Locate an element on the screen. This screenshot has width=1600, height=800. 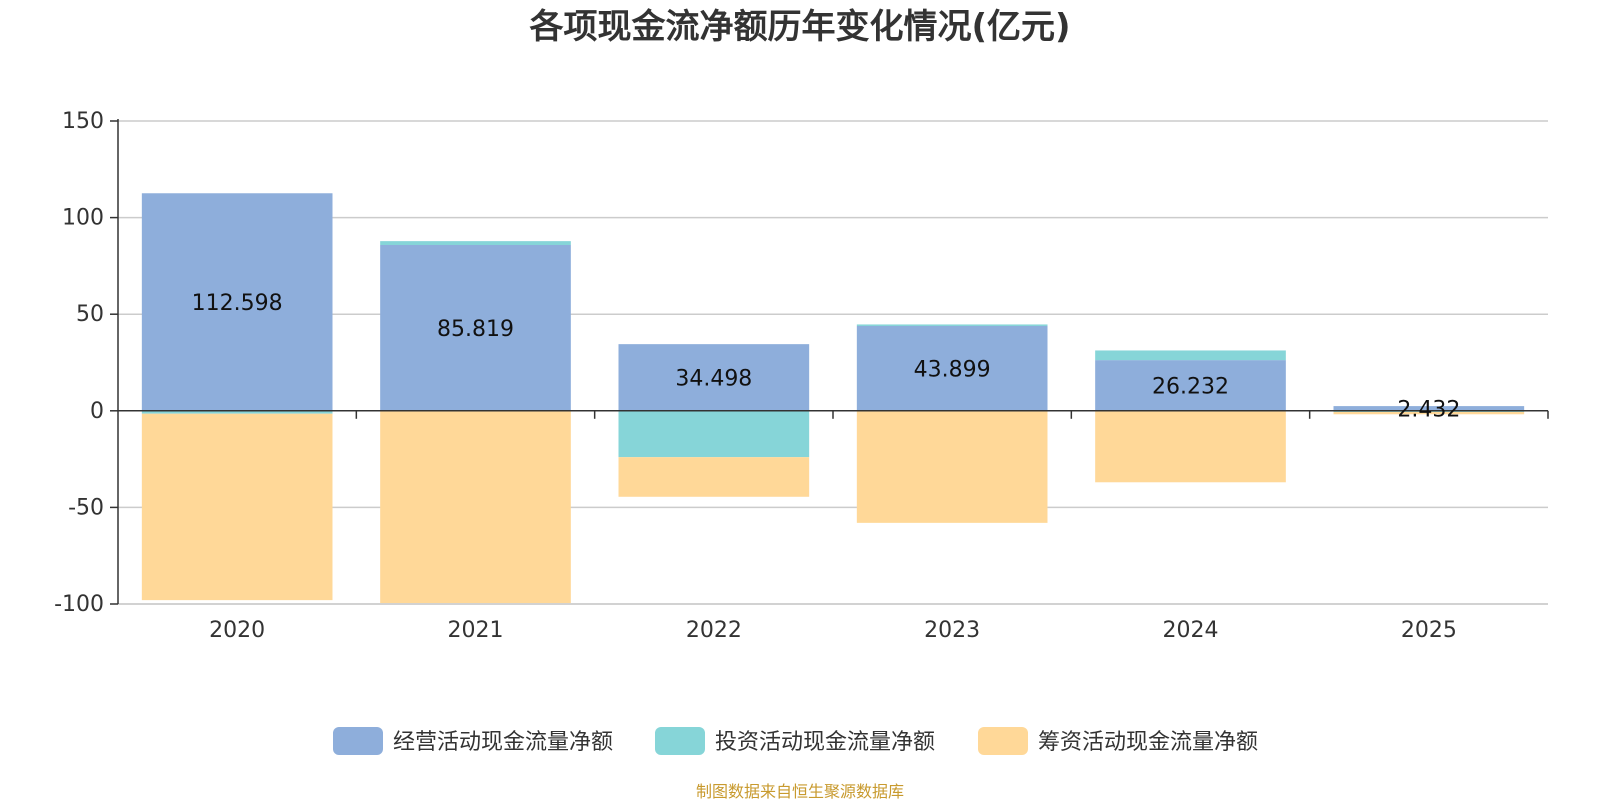
data-label-2020: 112.598 is located at coordinates (237, 303).